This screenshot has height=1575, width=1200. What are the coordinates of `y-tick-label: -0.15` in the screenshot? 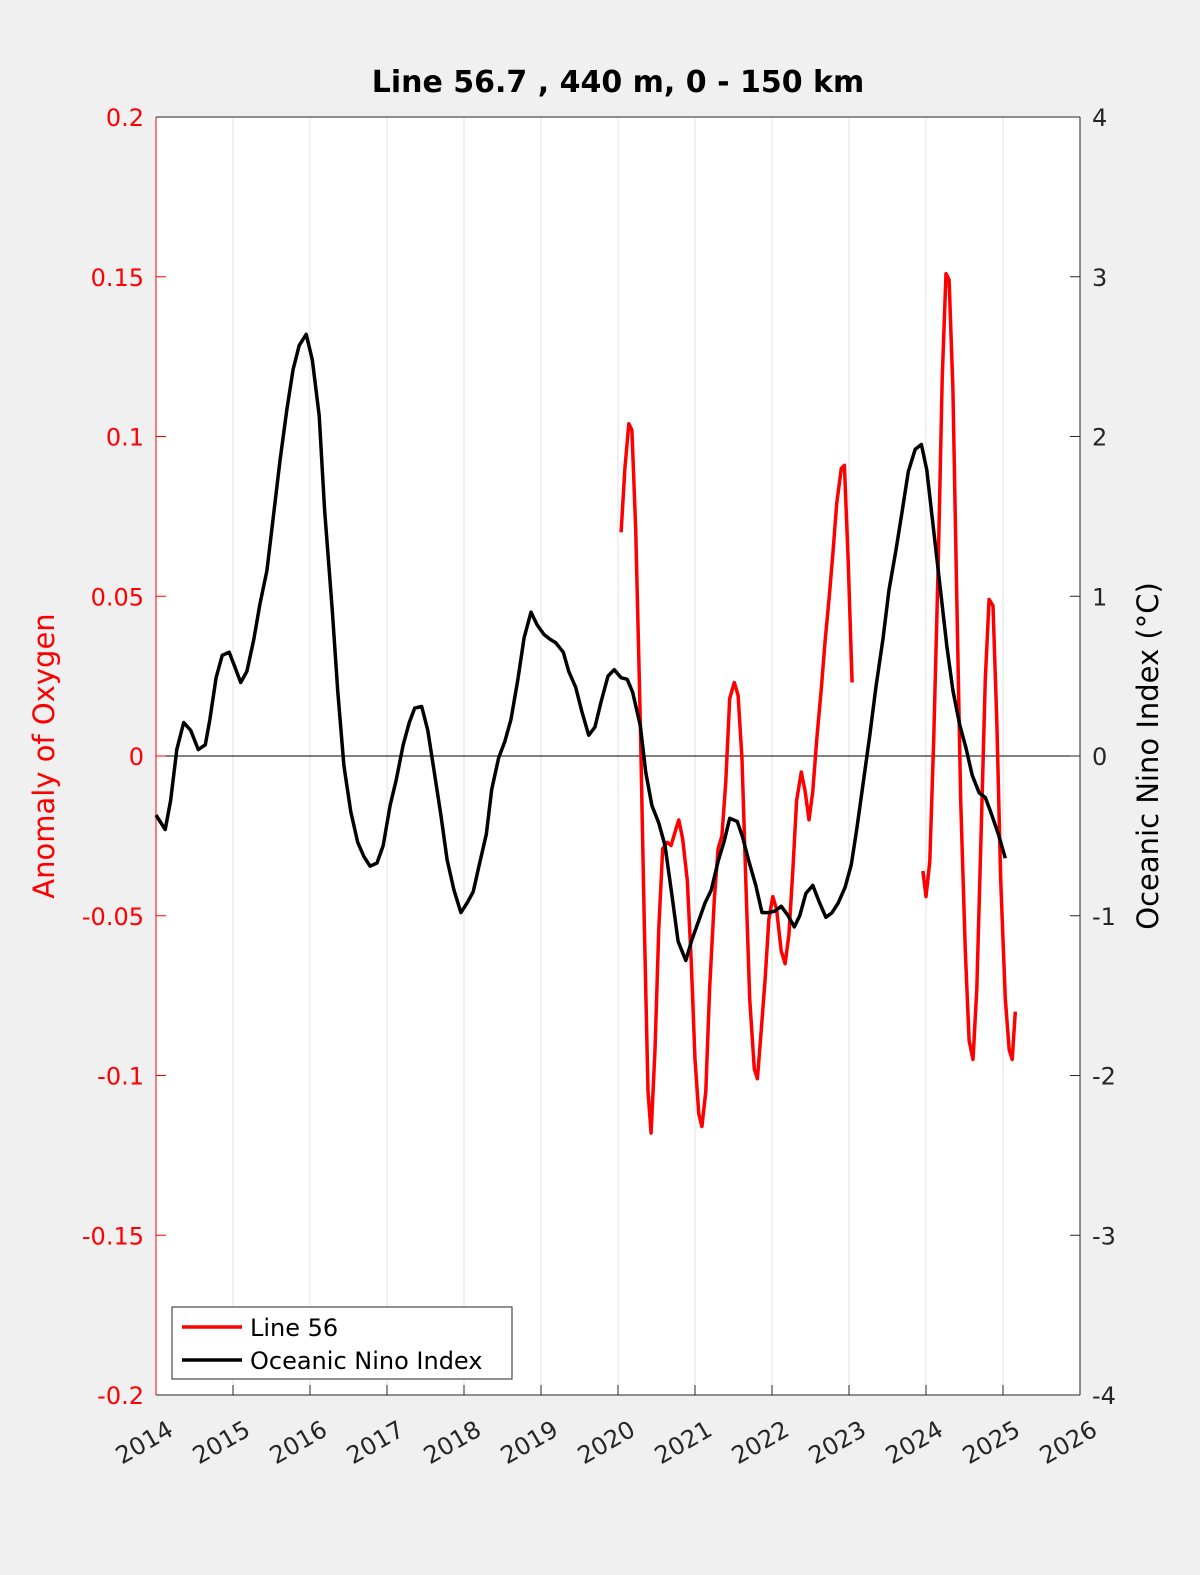 It's located at (113, 1236).